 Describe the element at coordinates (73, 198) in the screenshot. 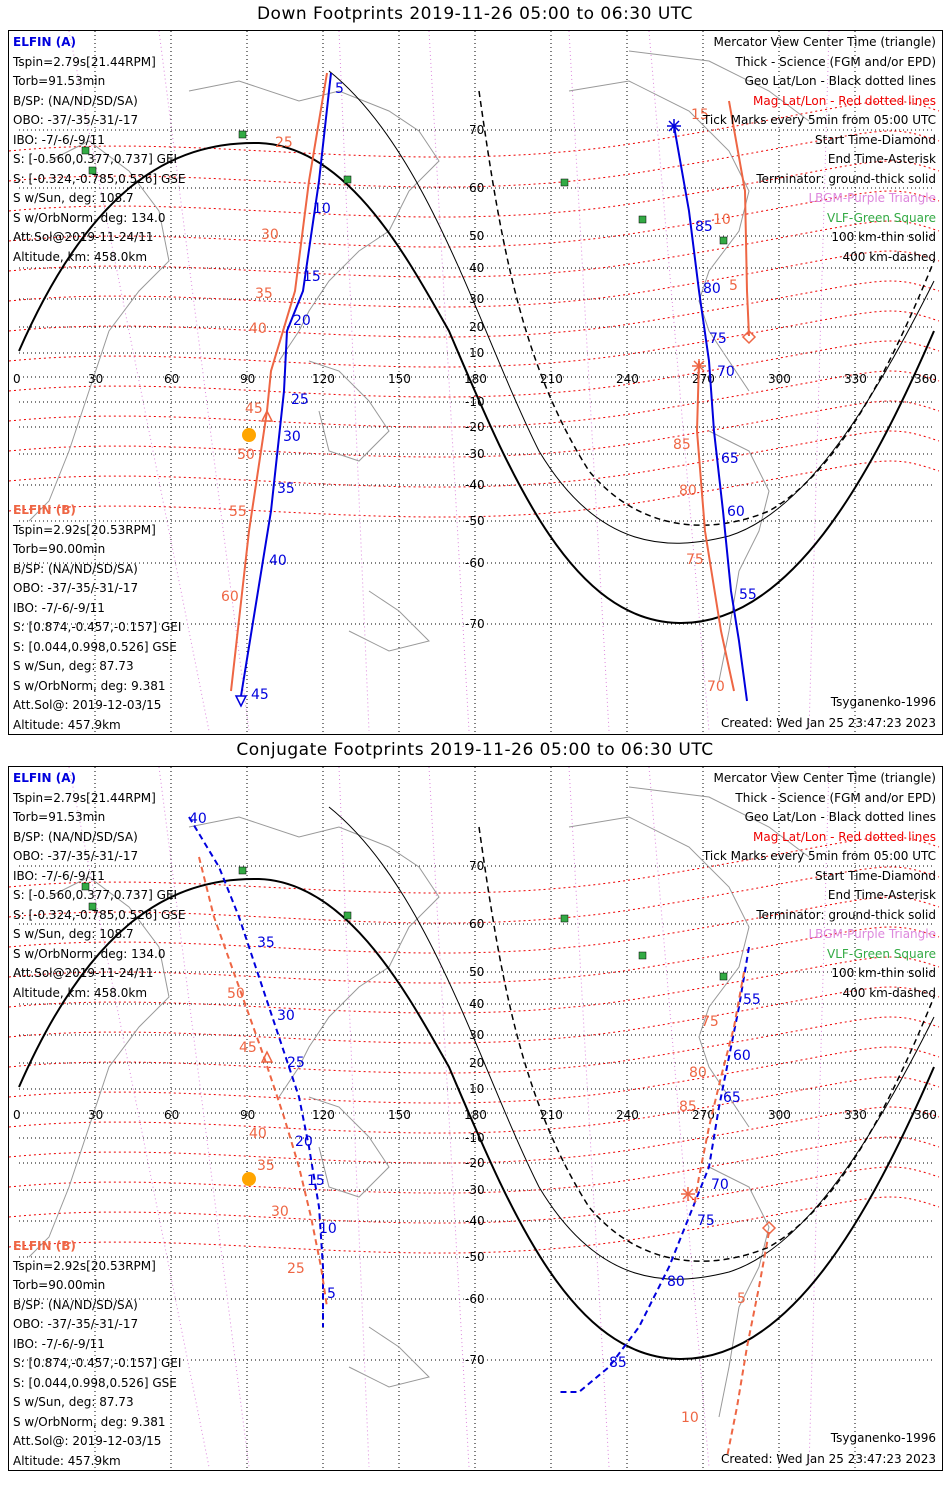

I see `elfin-a-info-line: S w/Sun, deg: 108.7` at that location.